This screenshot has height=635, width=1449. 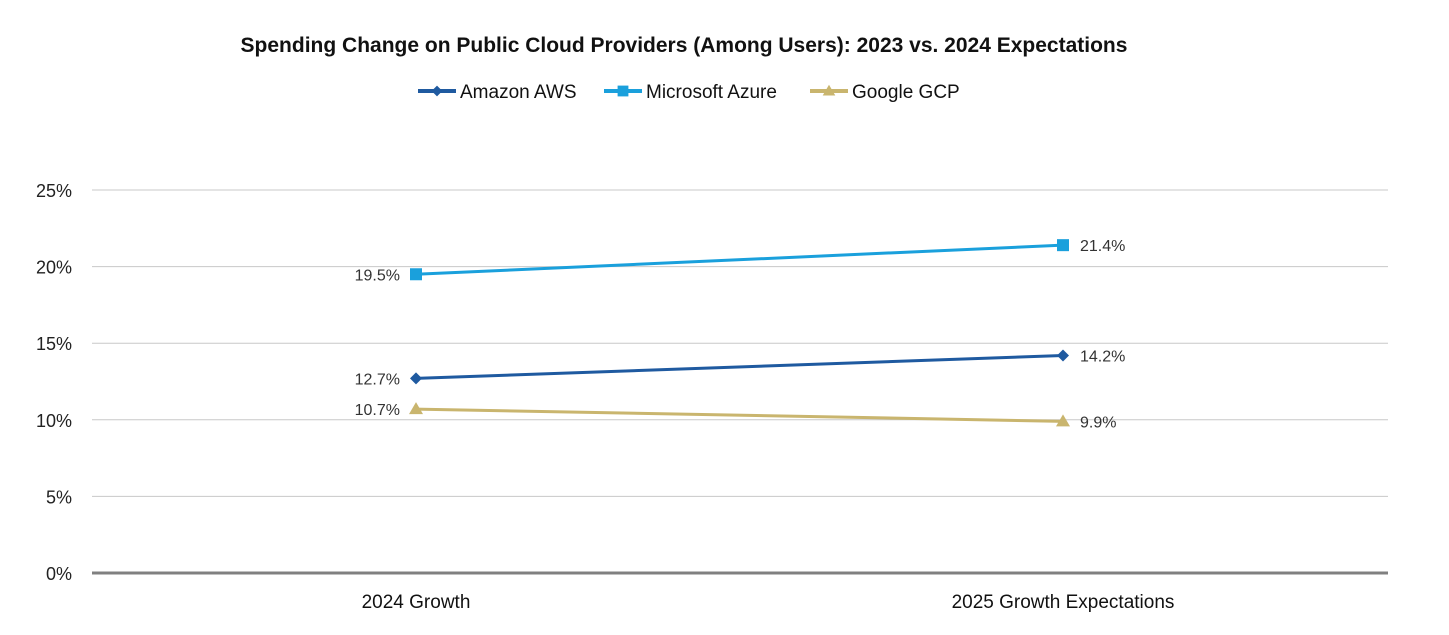 What do you see at coordinates (54, 268) in the screenshot?
I see `y-tick-label: 20%` at bounding box center [54, 268].